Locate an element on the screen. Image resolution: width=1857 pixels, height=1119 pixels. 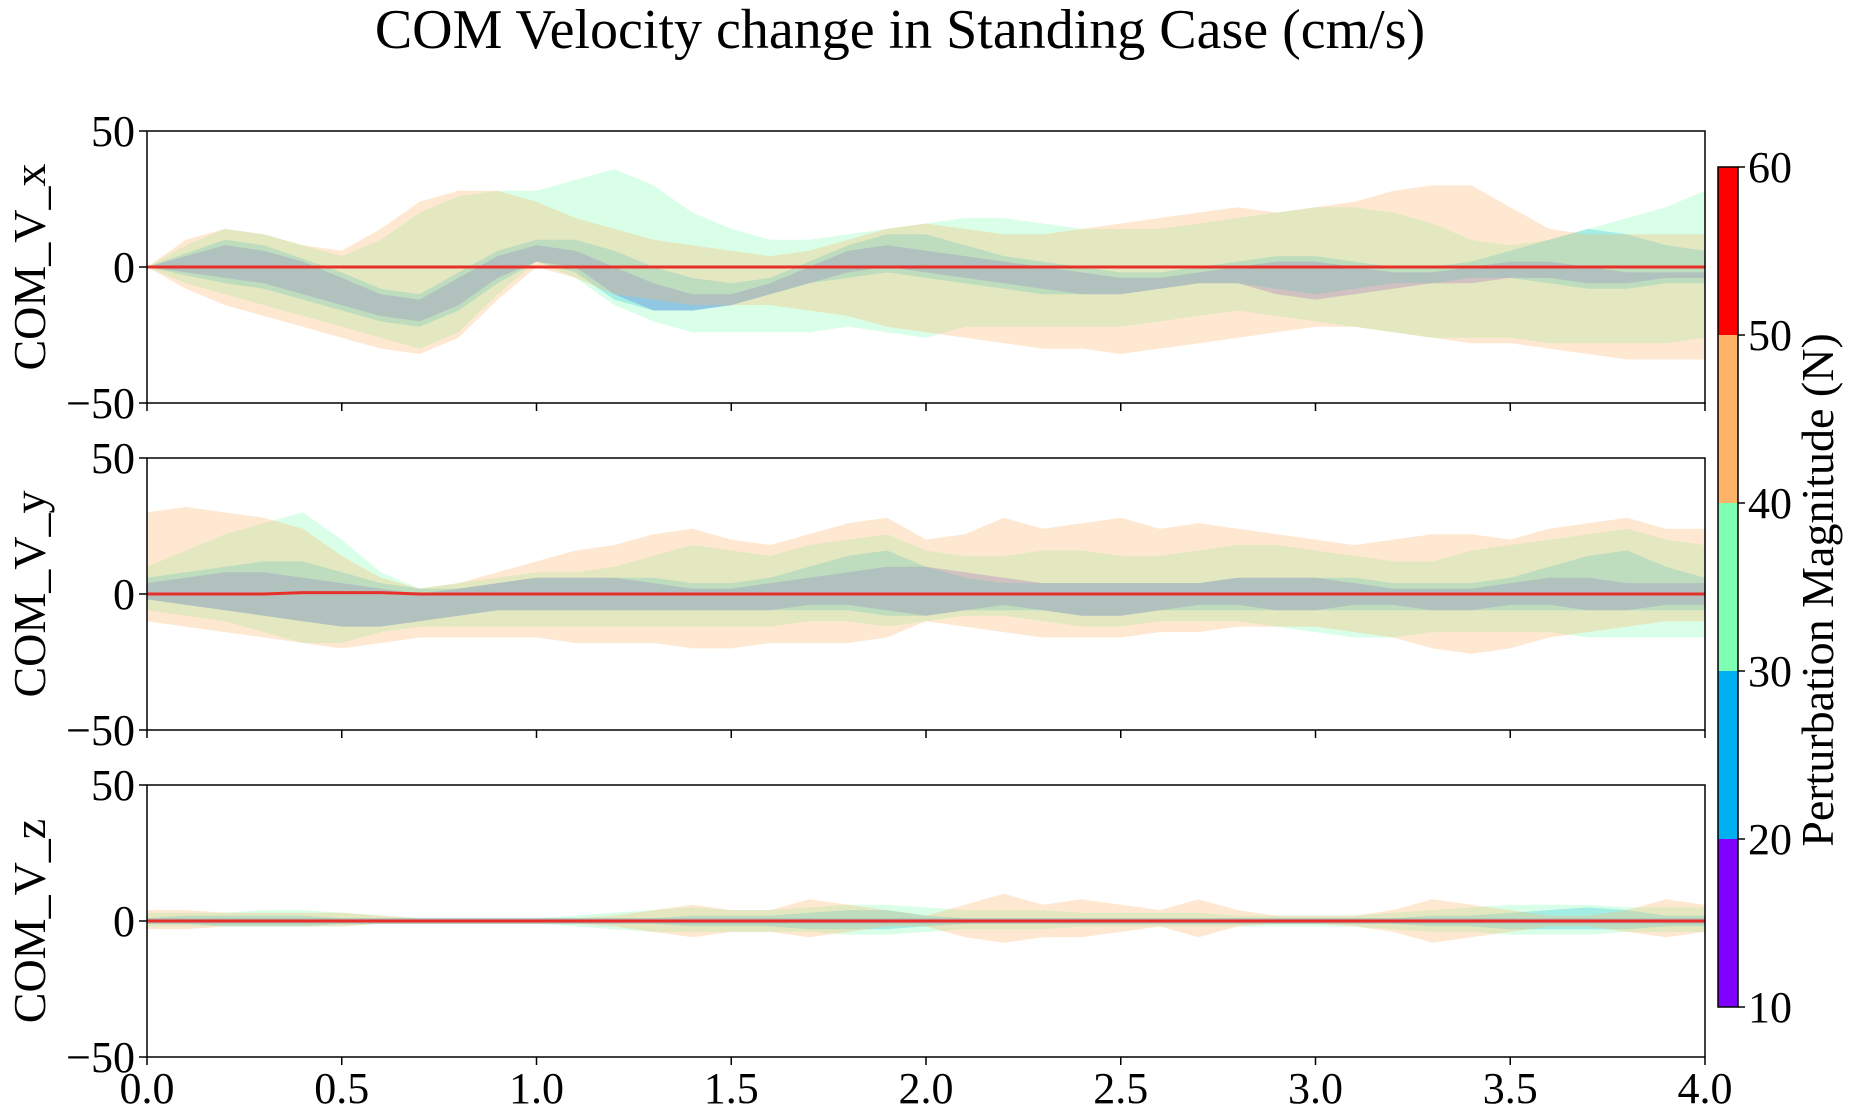
colorbar-tick-label: 30 is located at coordinates (1770, 671).